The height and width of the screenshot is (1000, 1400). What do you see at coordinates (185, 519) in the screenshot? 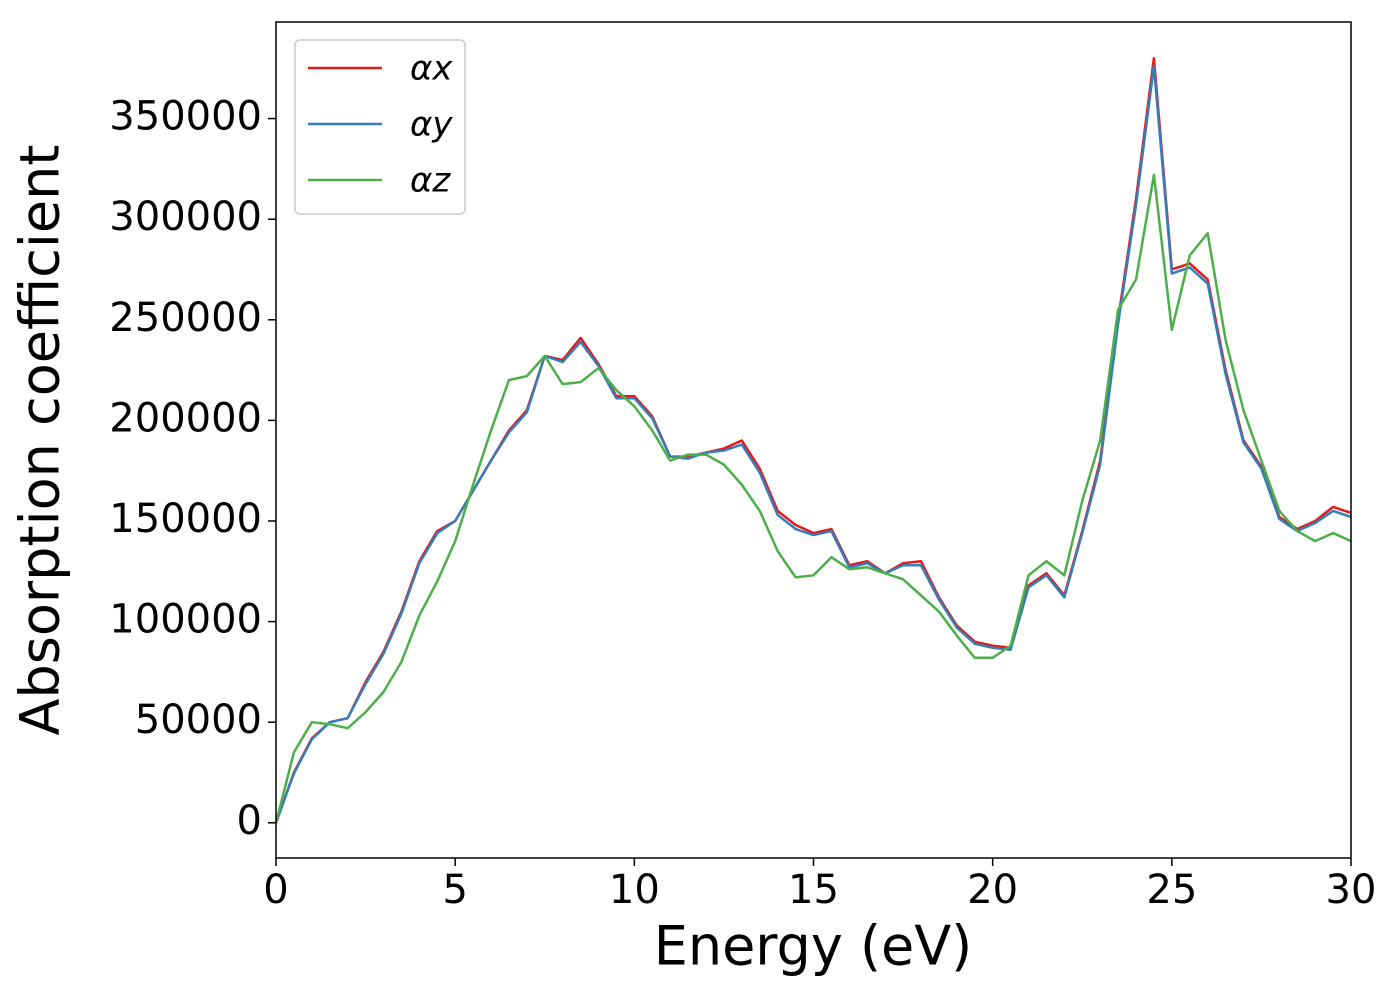
I see `y-tick-label: 150000` at bounding box center [185, 519].